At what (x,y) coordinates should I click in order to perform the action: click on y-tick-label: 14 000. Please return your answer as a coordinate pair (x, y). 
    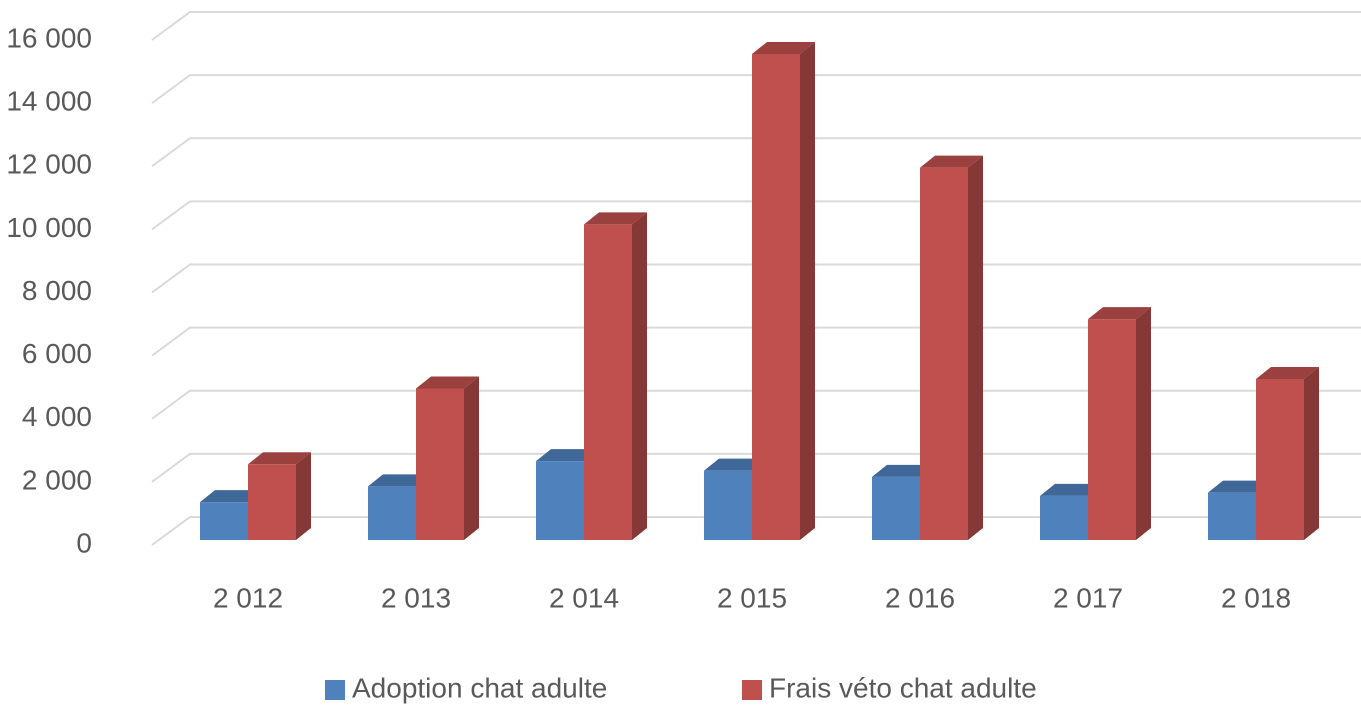
    Looking at the image, I should click on (49, 101).